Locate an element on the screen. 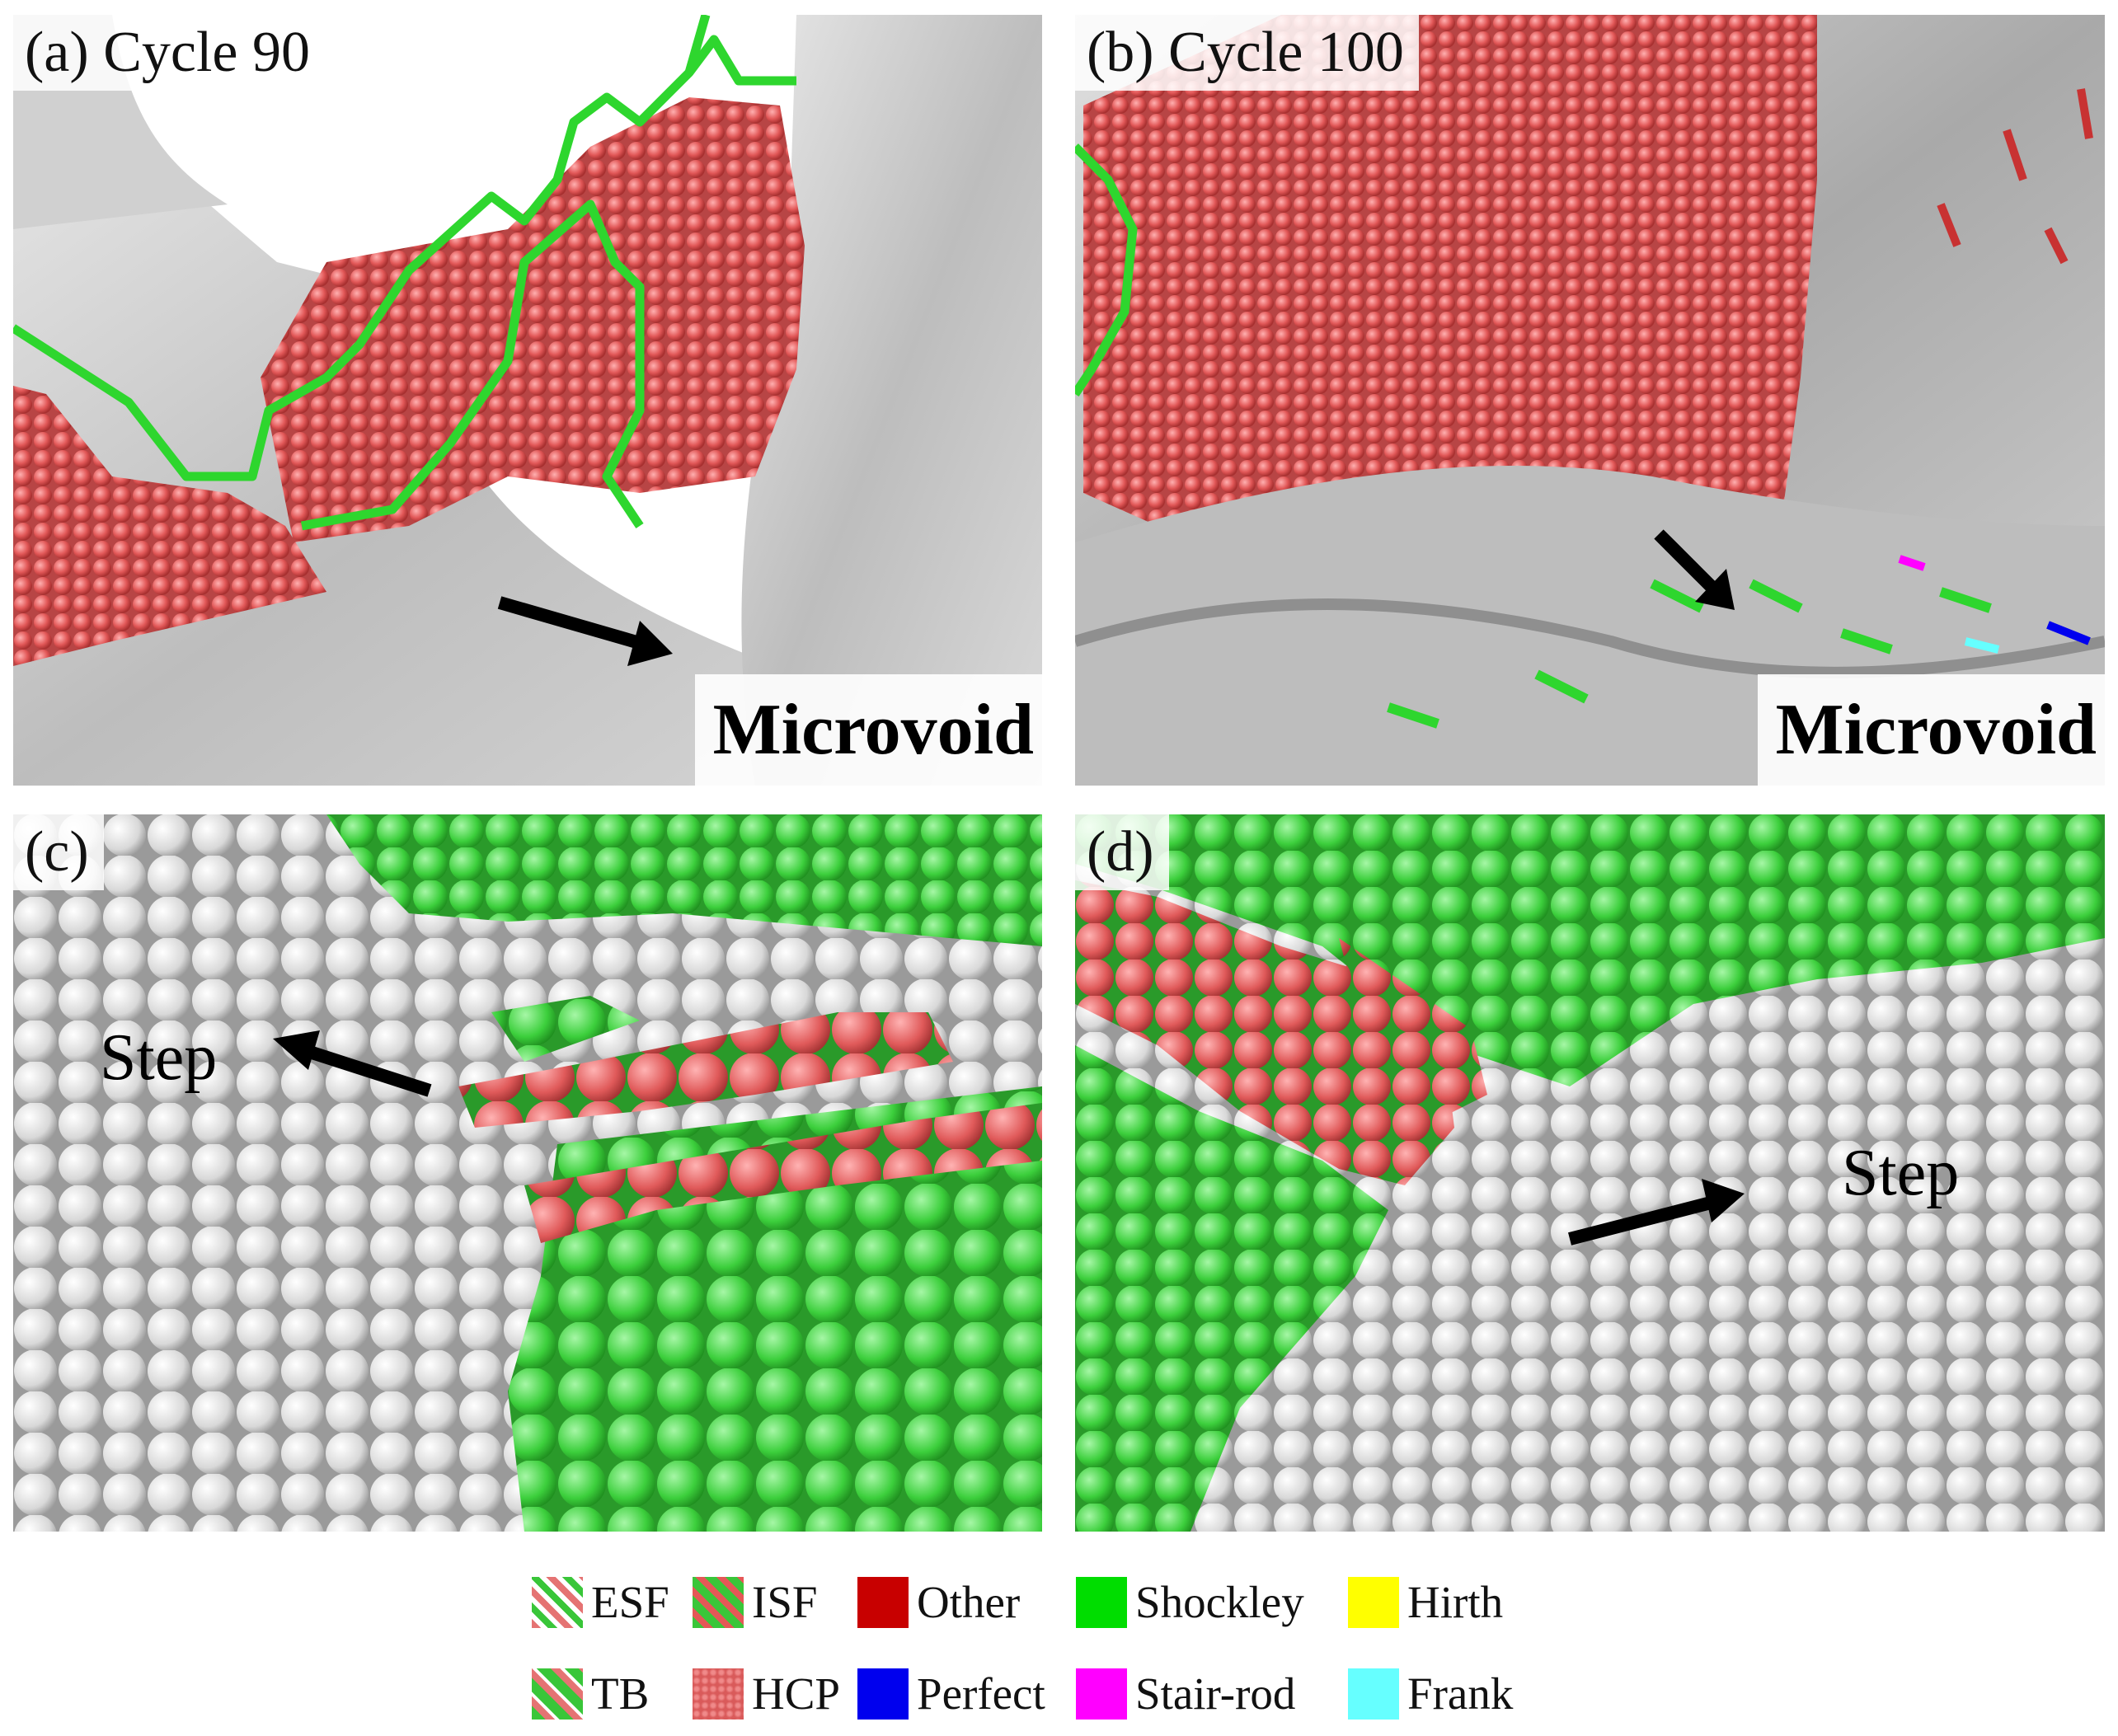  surface-right is located at coordinates (891, 400).